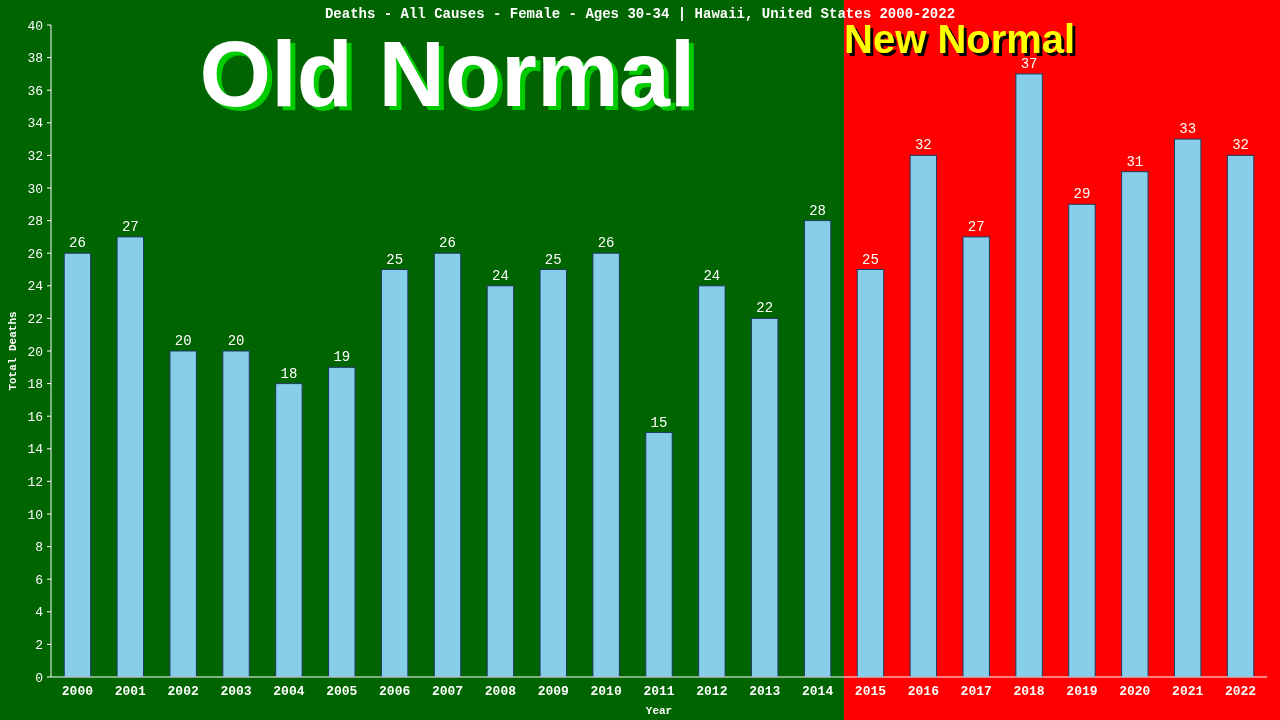 The width and height of the screenshot is (1280, 720). What do you see at coordinates (659, 422) in the screenshot?
I see `data-label: 15` at bounding box center [659, 422].